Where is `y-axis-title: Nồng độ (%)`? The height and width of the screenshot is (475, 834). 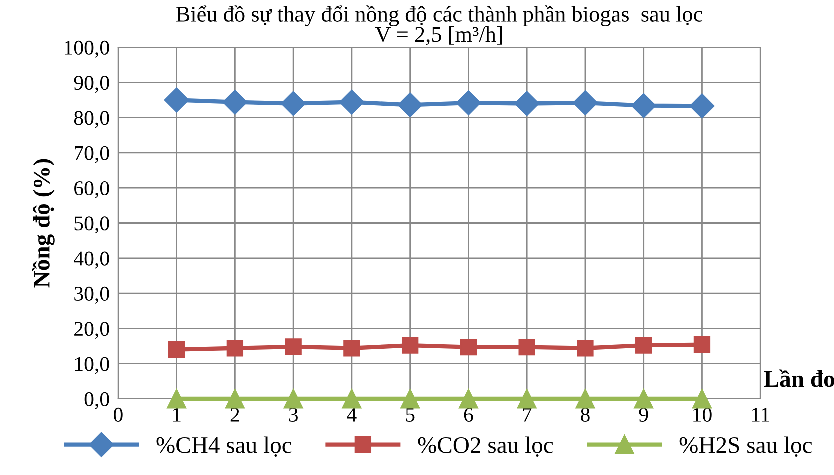
y-axis-title: Nồng độ (%) is located at coordinates (43, 223).